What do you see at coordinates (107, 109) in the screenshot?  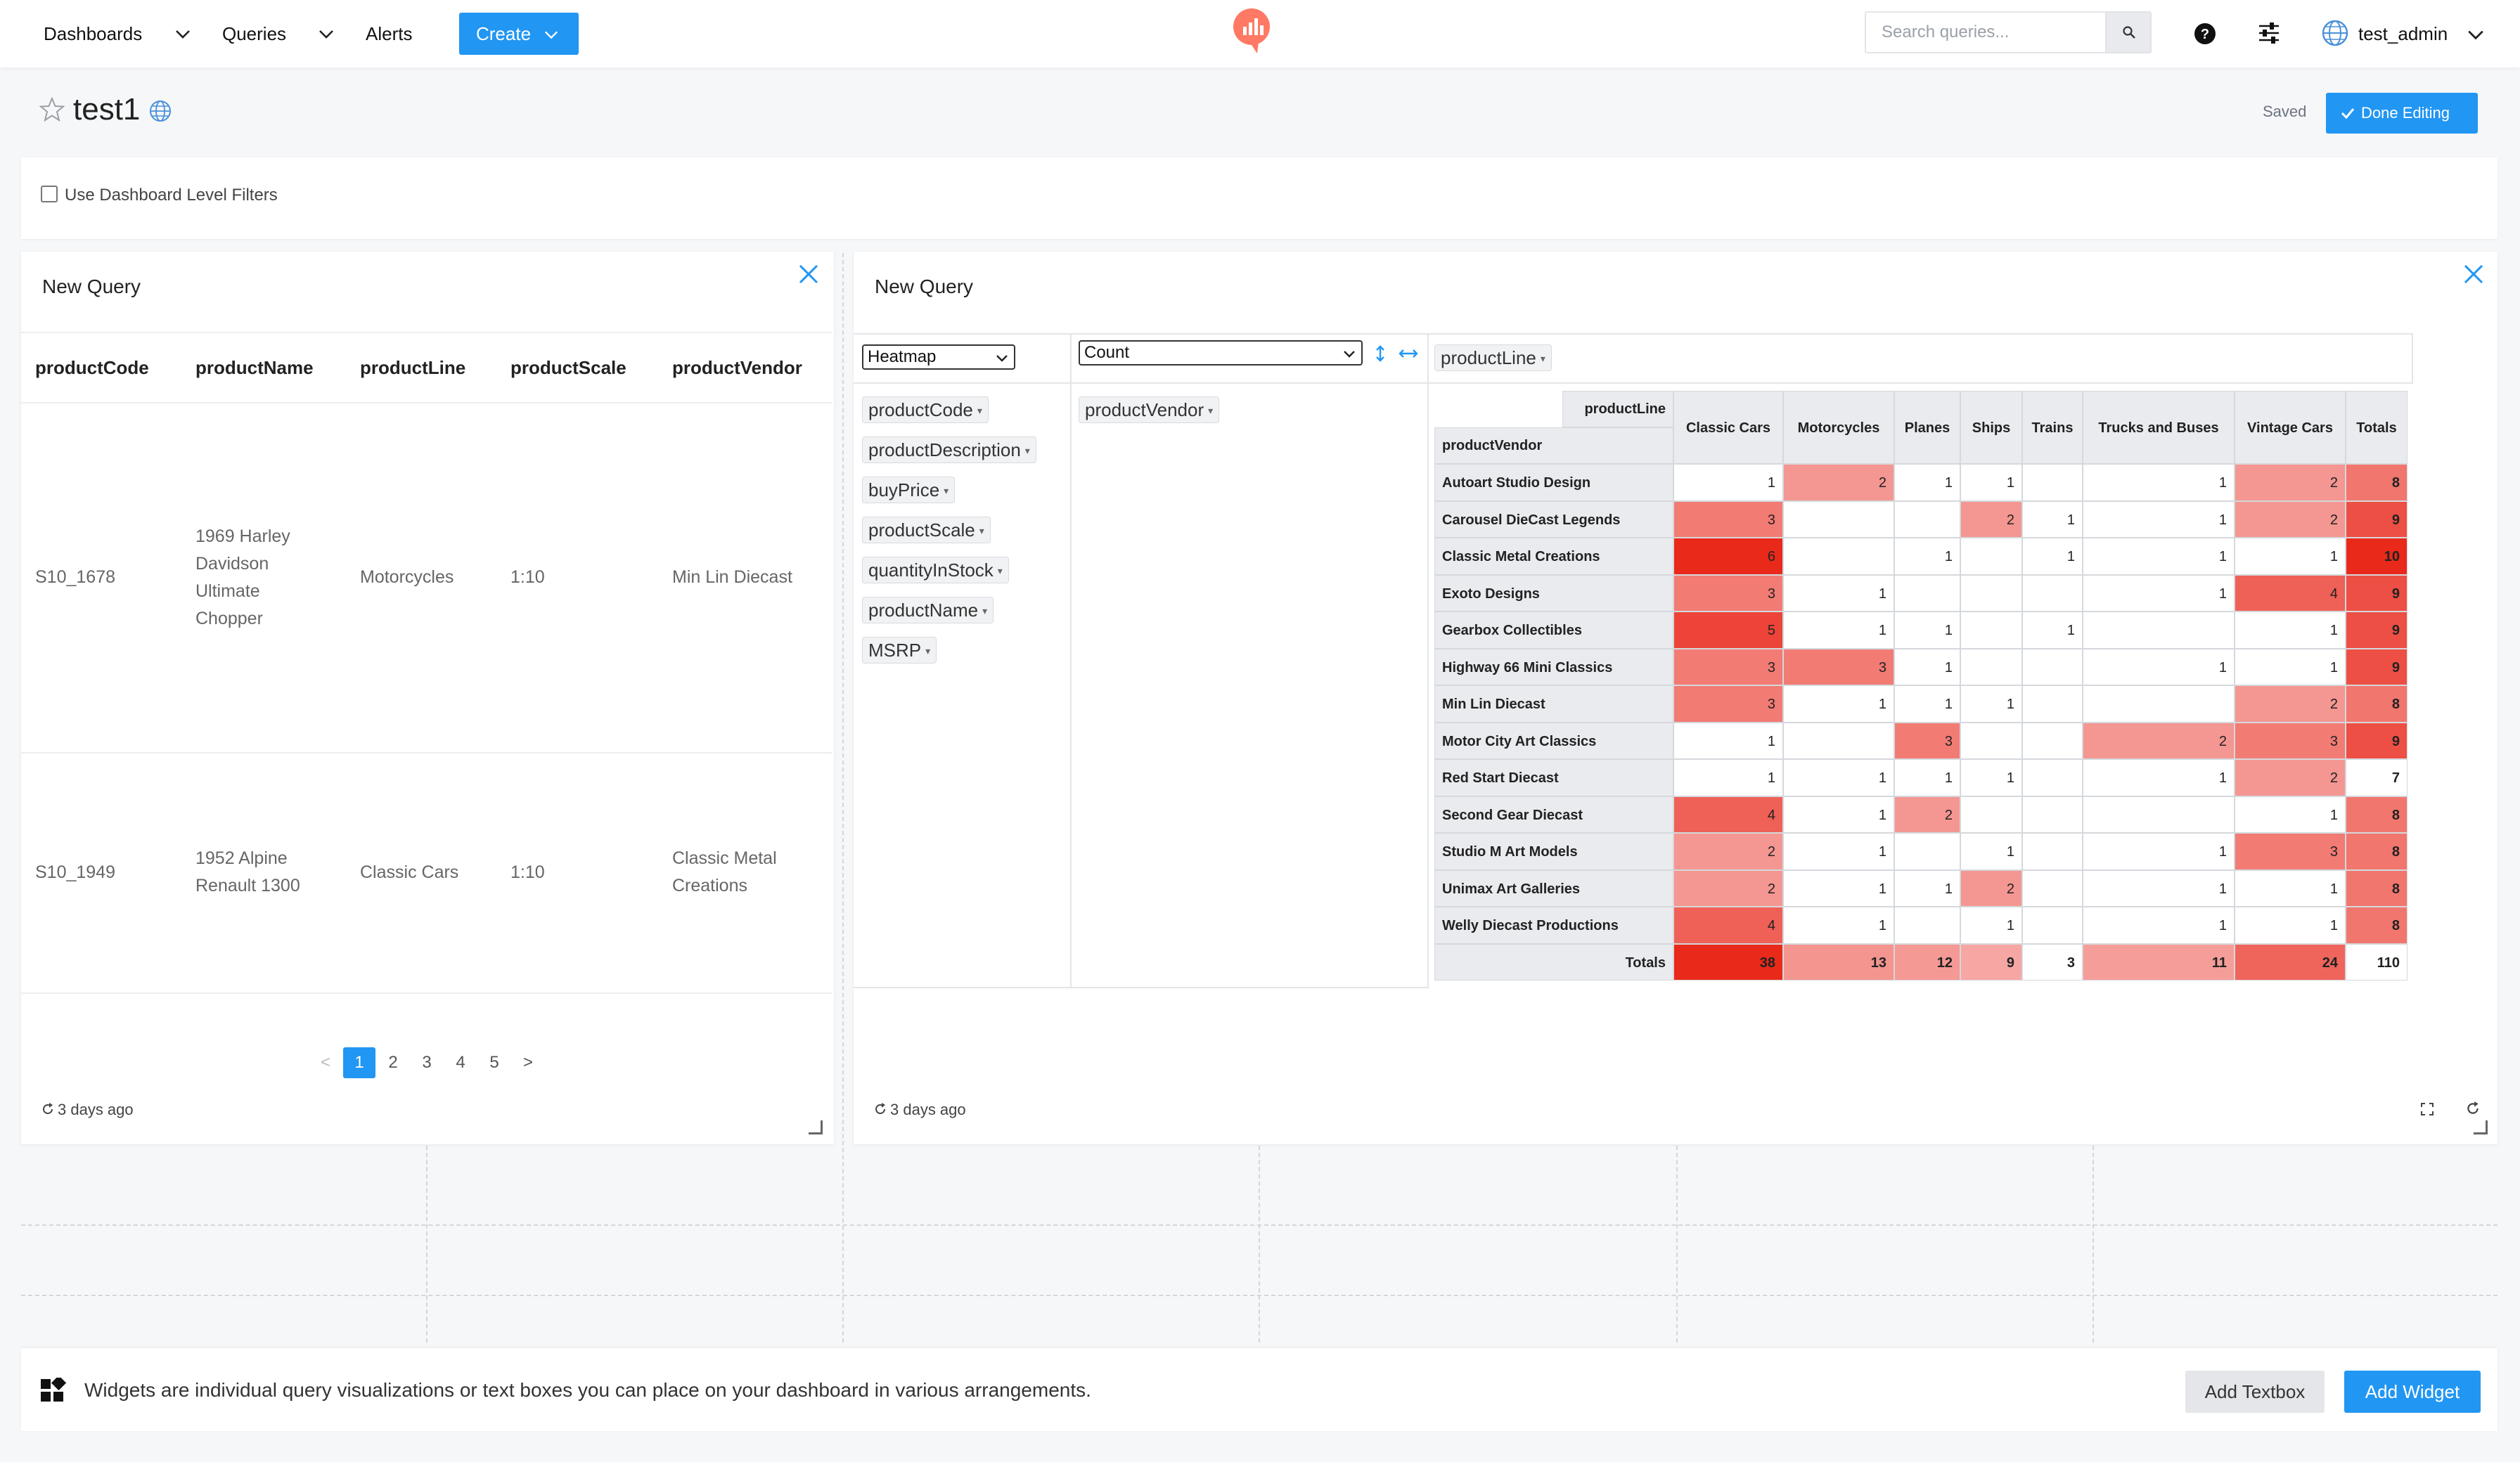 I see `page-title: test1` at bounding box center [107, 109].